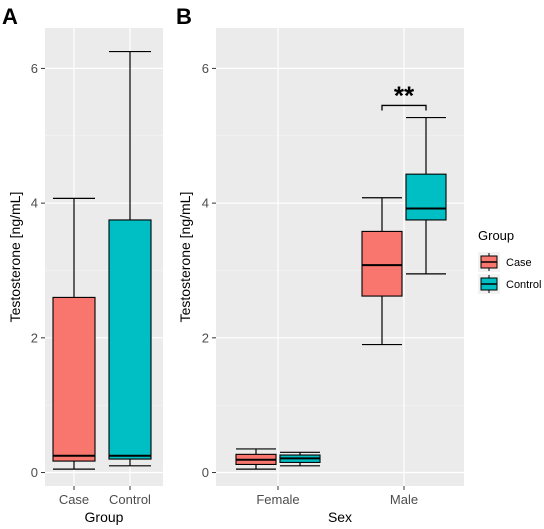 This screenshot has width=544, height=529. What do you see at coordinates (185, 257) in the screenshot?
I see `panel-b-y-axis-title: Testosterone [ng/mL]` at bounding box center [185, 257].